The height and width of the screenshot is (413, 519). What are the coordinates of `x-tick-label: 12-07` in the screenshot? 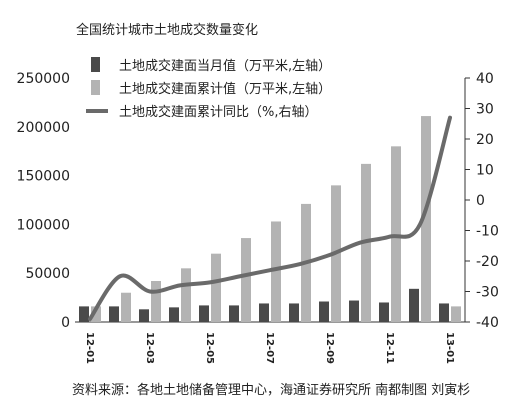 It's located at (269, 348).